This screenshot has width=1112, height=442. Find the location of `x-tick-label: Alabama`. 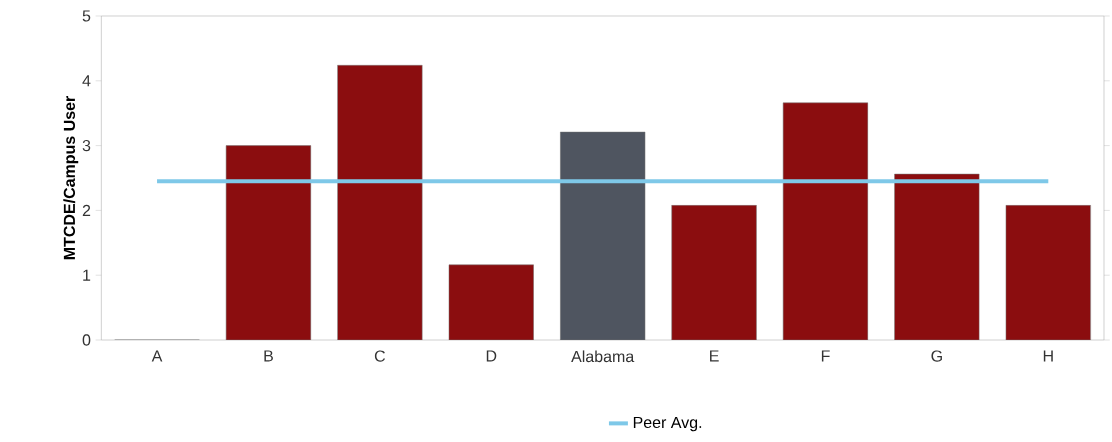

x-tick-label: Alabama is located at coordinates (603, 356).